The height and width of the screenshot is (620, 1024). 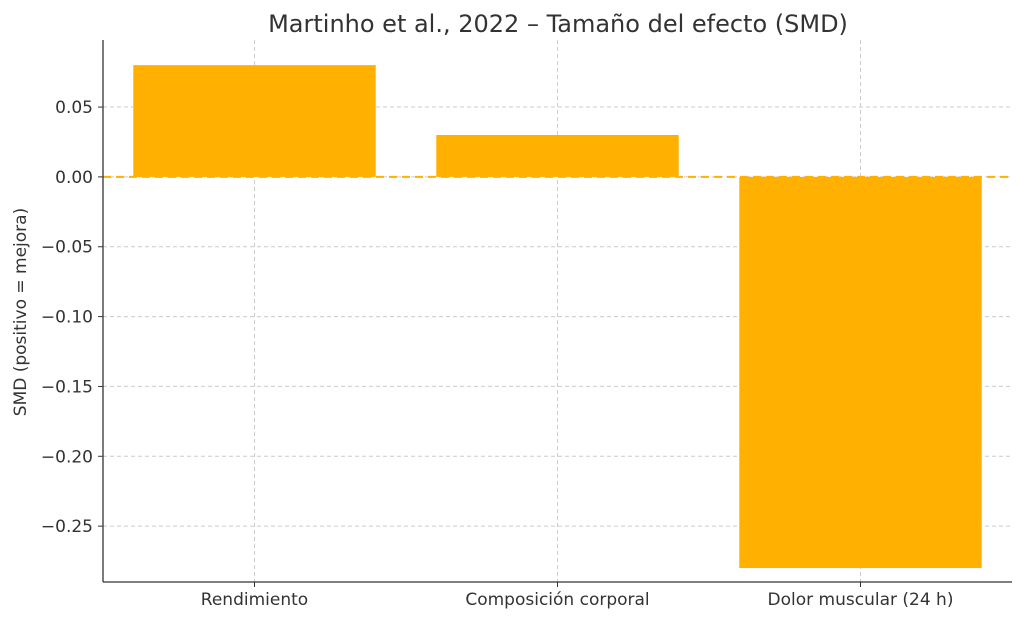 I want to click on y-ticks: 0.05 0.00 −0.05 −0.10 −0.15 −0.20 −0.25, so click(x=72, y=317).